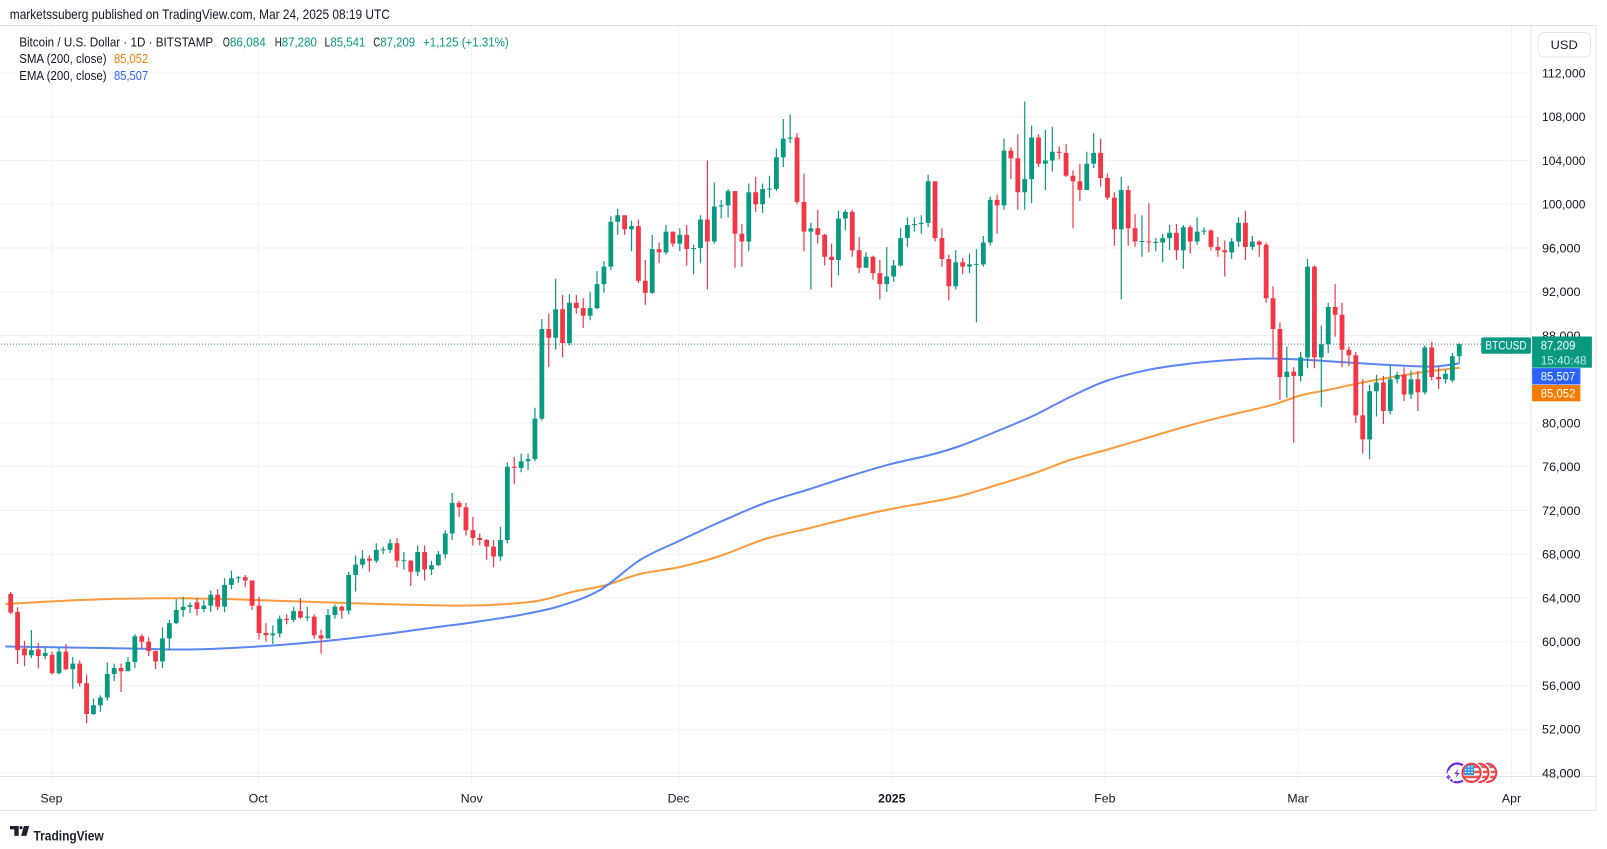 This screenshot has height=849, width=1607. What do you see at coordinates (62, 75) in the screenshot?
I see `svg-text: EMA (200, close)` at bounding box center [62, 75].